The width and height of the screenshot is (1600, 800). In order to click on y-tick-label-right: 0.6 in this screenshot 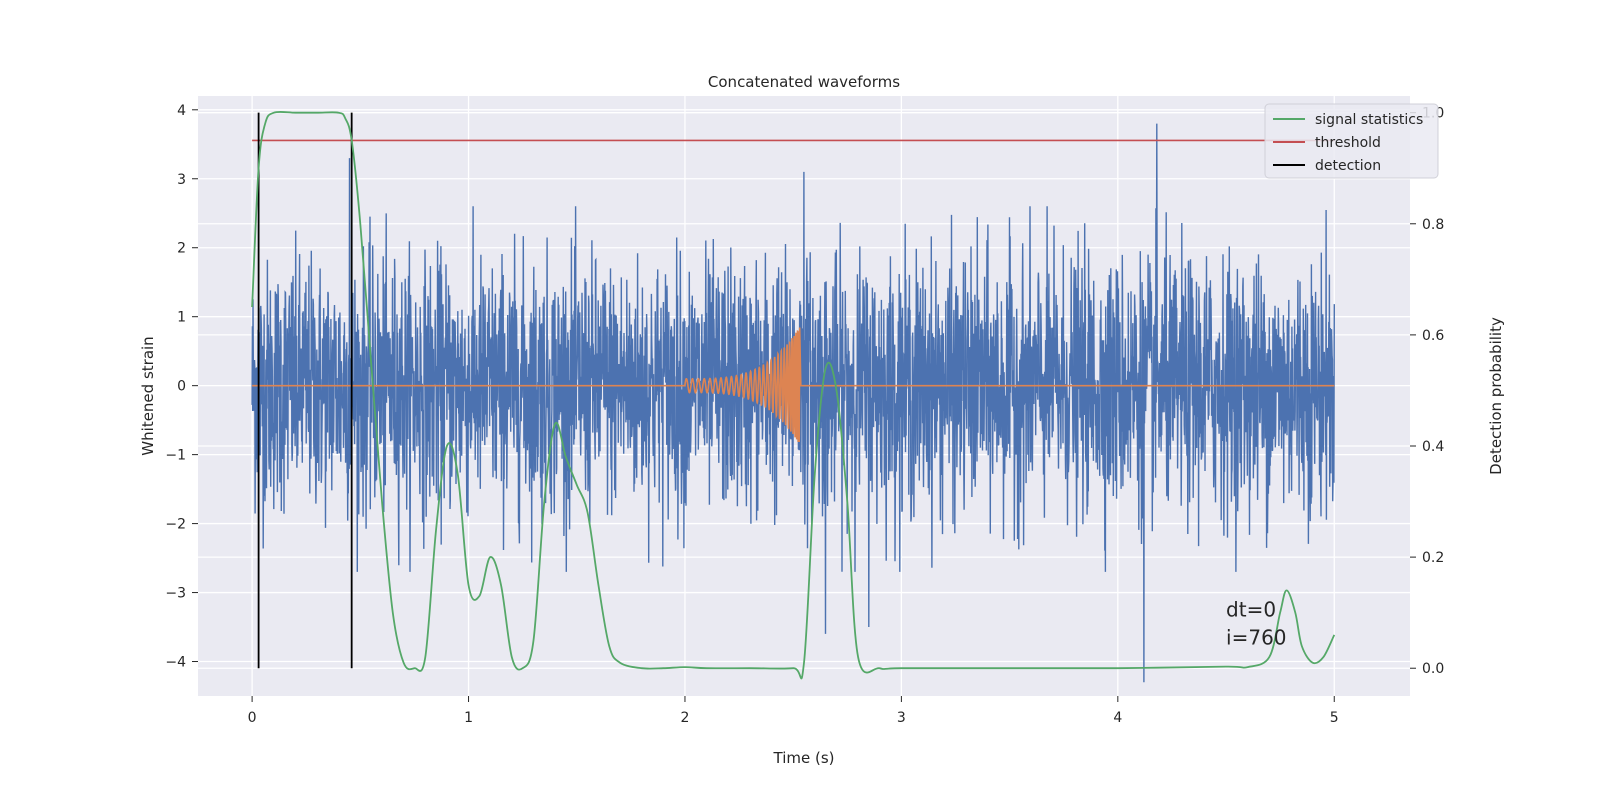, I will do `click(1433, 336)`.